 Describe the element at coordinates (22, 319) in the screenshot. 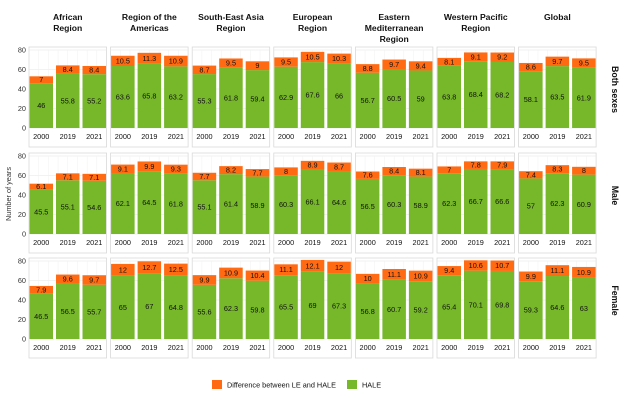

I see `y-tick-label: 20` at that location.